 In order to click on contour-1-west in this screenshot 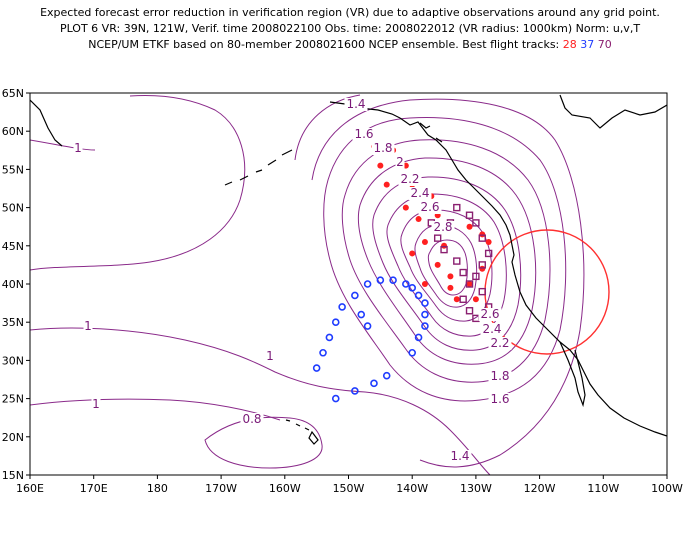, I will do `click(138, 183)`.